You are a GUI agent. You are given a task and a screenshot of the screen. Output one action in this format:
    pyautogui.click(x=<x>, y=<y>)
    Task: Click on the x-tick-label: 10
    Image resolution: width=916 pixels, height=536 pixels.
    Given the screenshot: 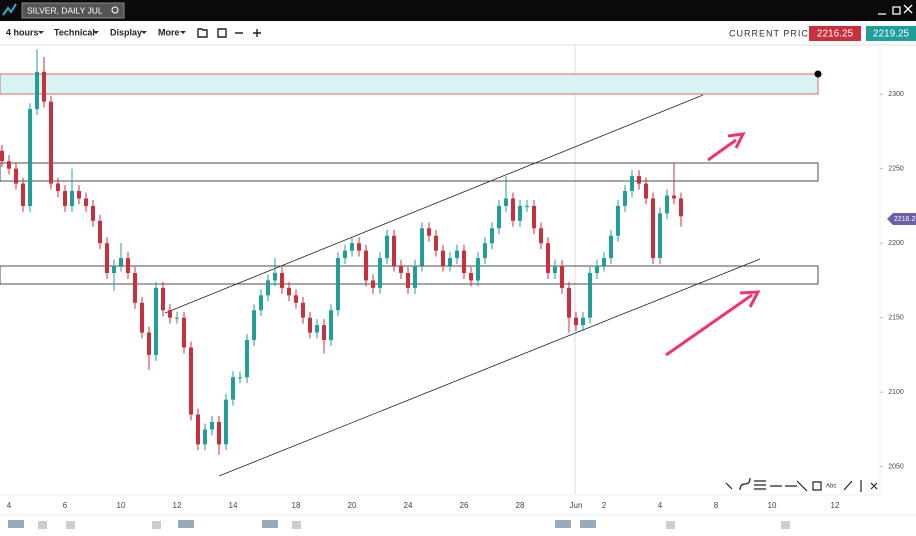 What is the action you would take?
    pyautogui.click(x=772, y=505)
    